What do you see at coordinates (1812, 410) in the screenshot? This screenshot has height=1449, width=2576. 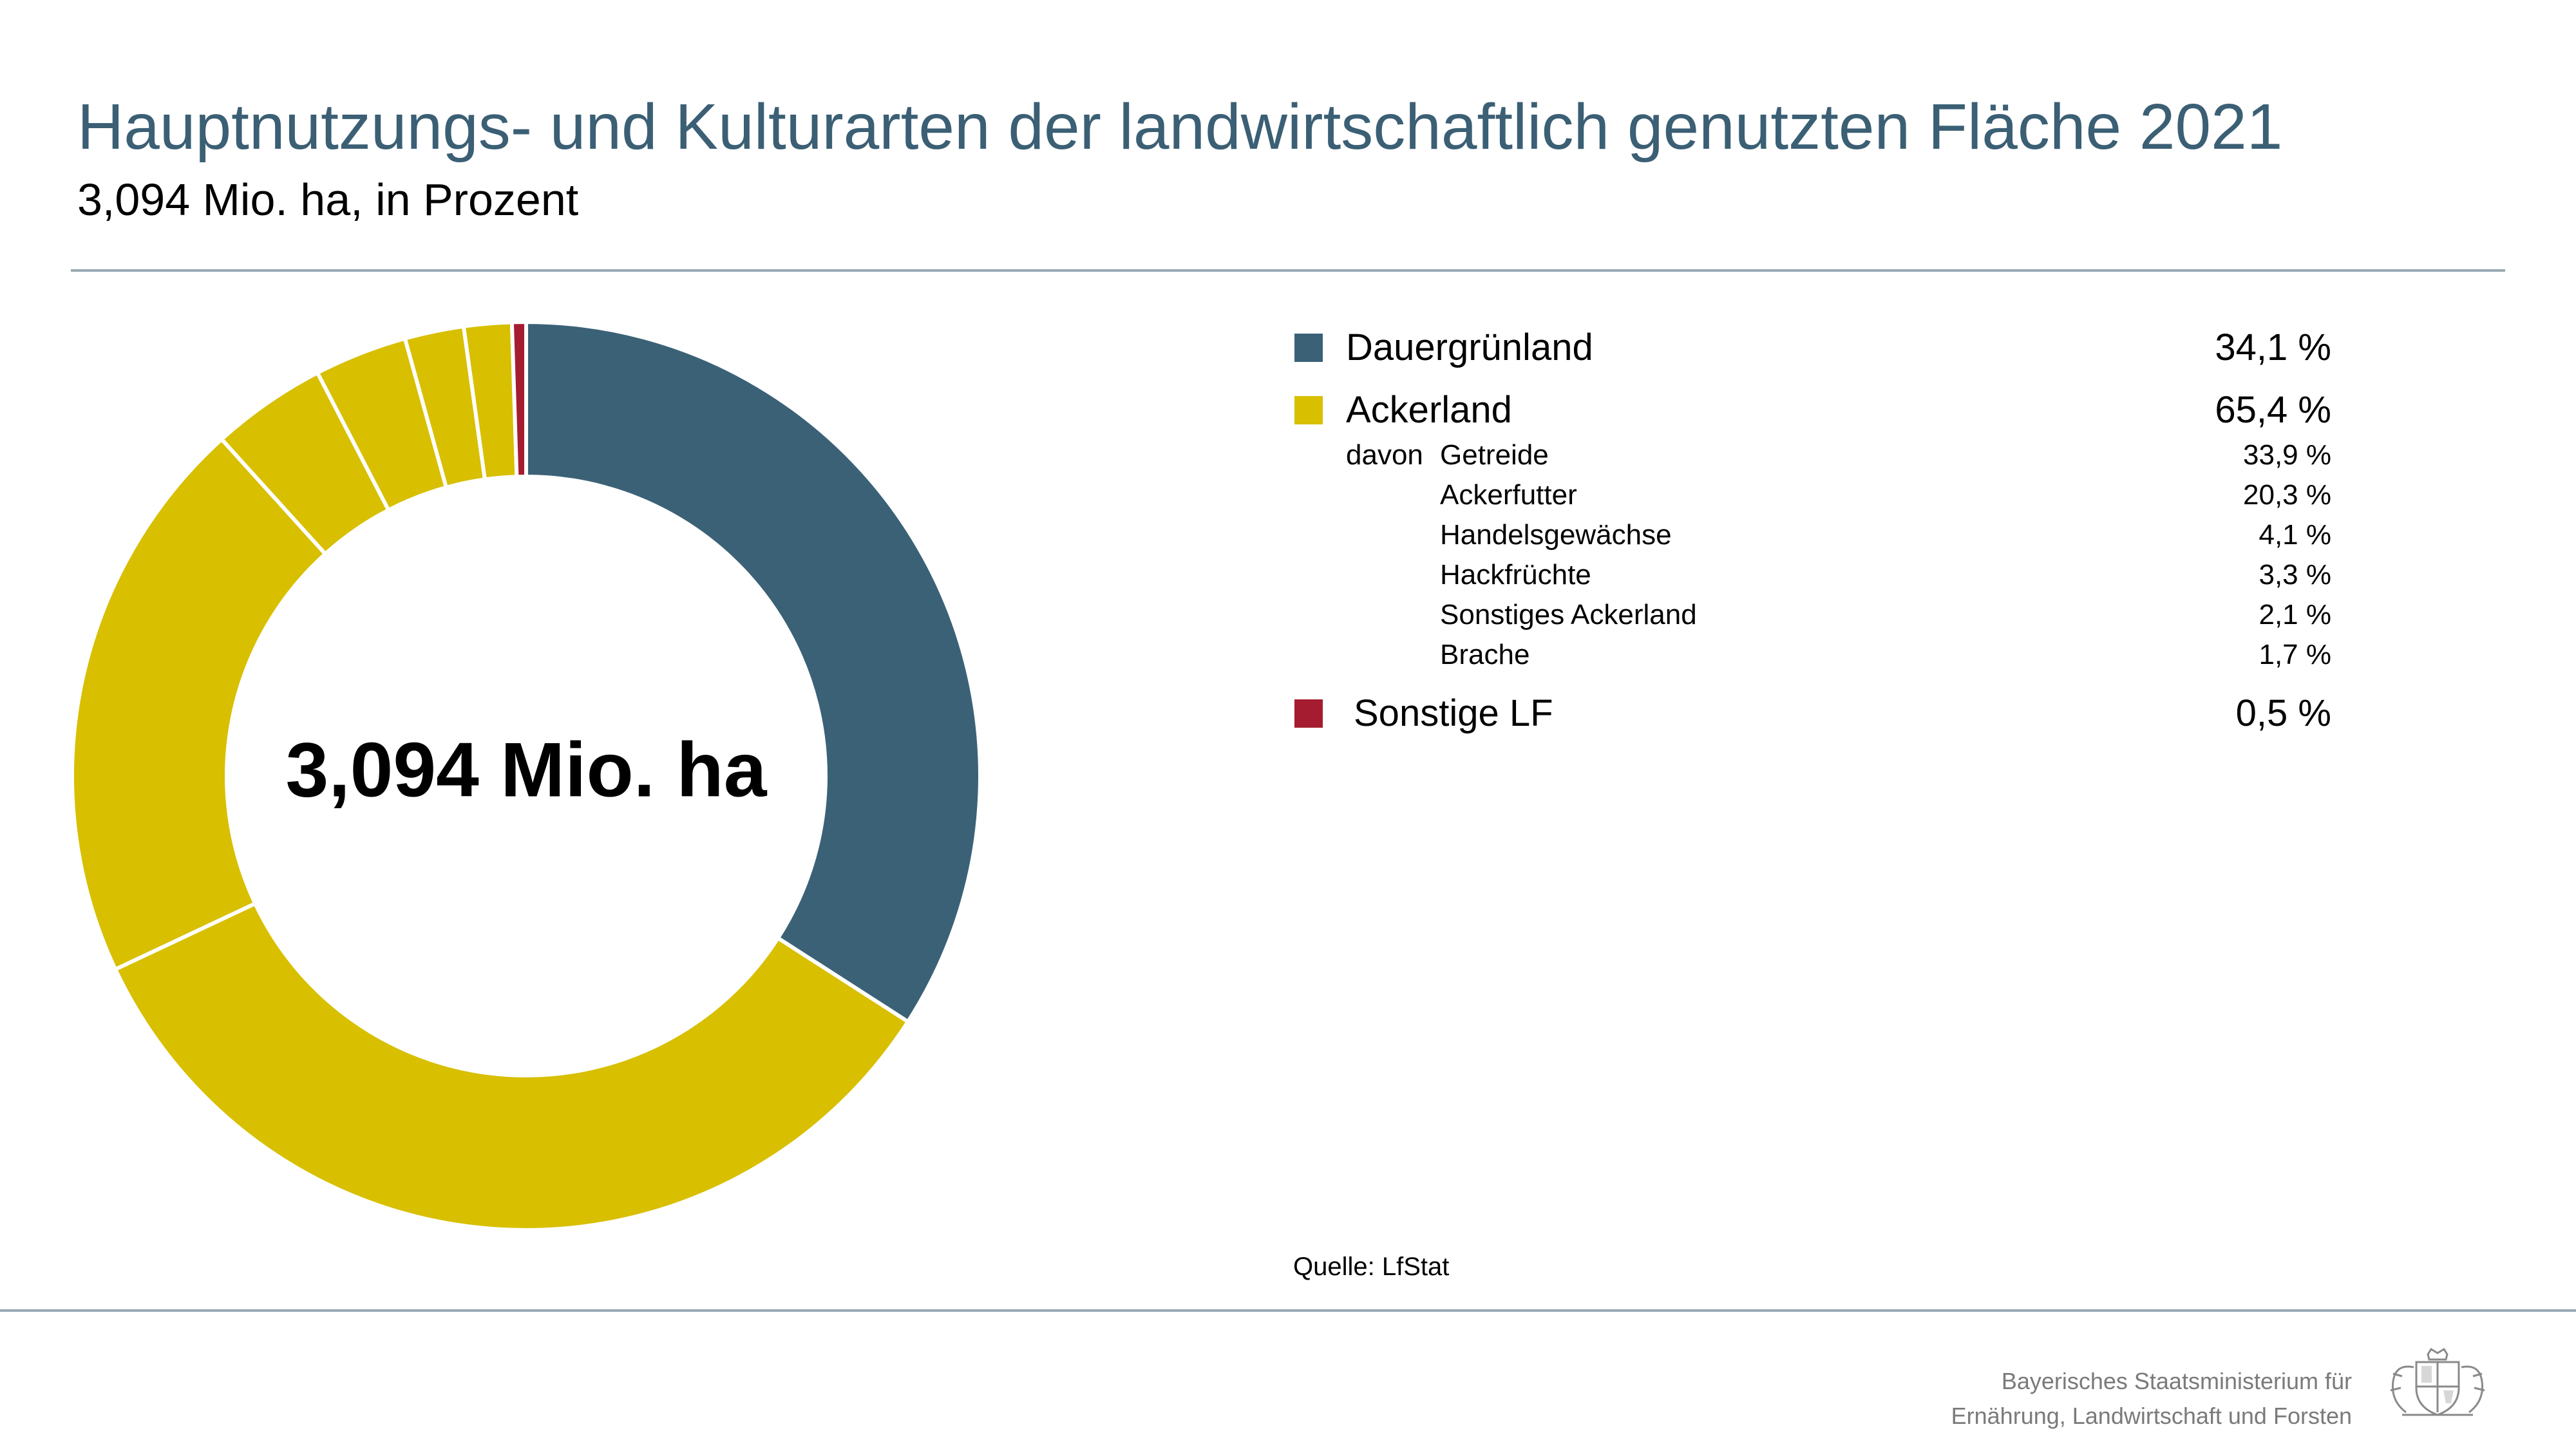 I see `legend-item-ackerland: Ackerland 65,4 %` at bounding box center [1812, 410].